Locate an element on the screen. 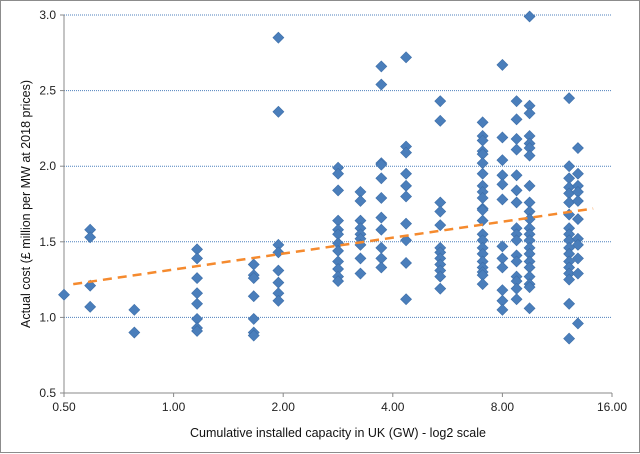 The image size is (640, 454). x-tick-label: 4.00 is located at coordinates (393, 407).